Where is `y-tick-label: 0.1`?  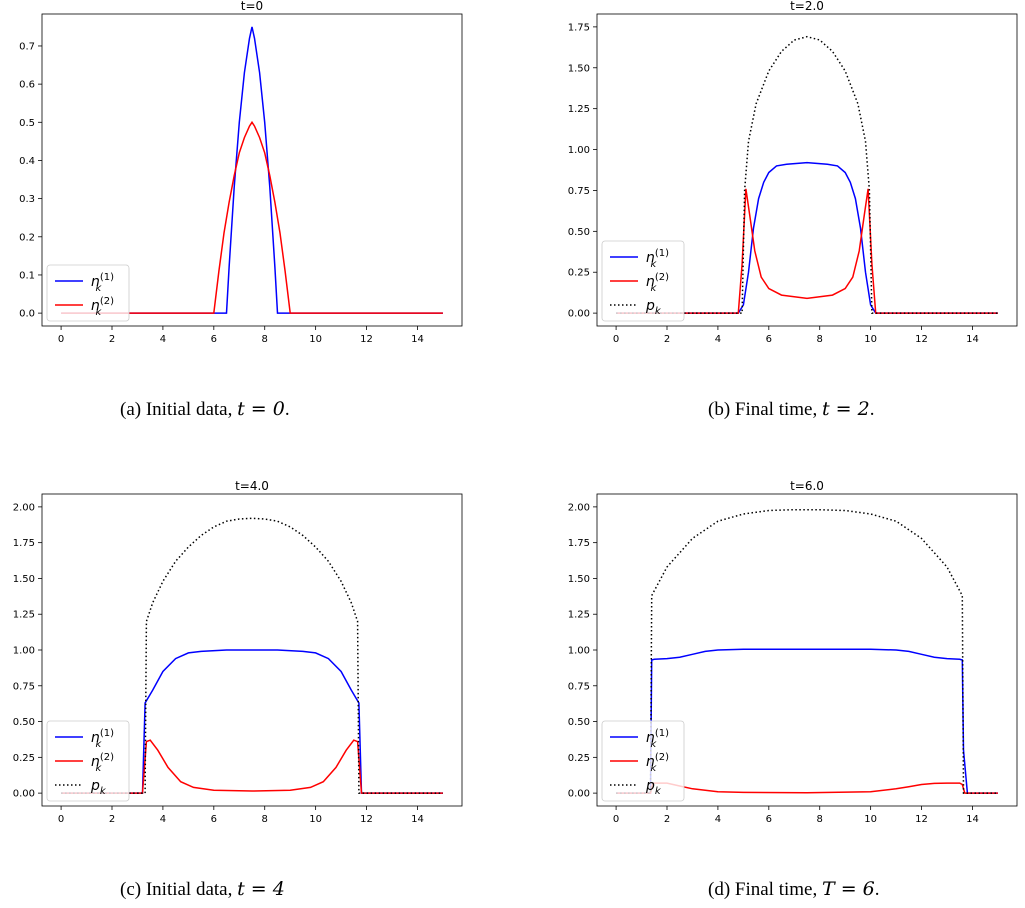 y-tick-label: 0.1 is located at coordinates (27, 275).